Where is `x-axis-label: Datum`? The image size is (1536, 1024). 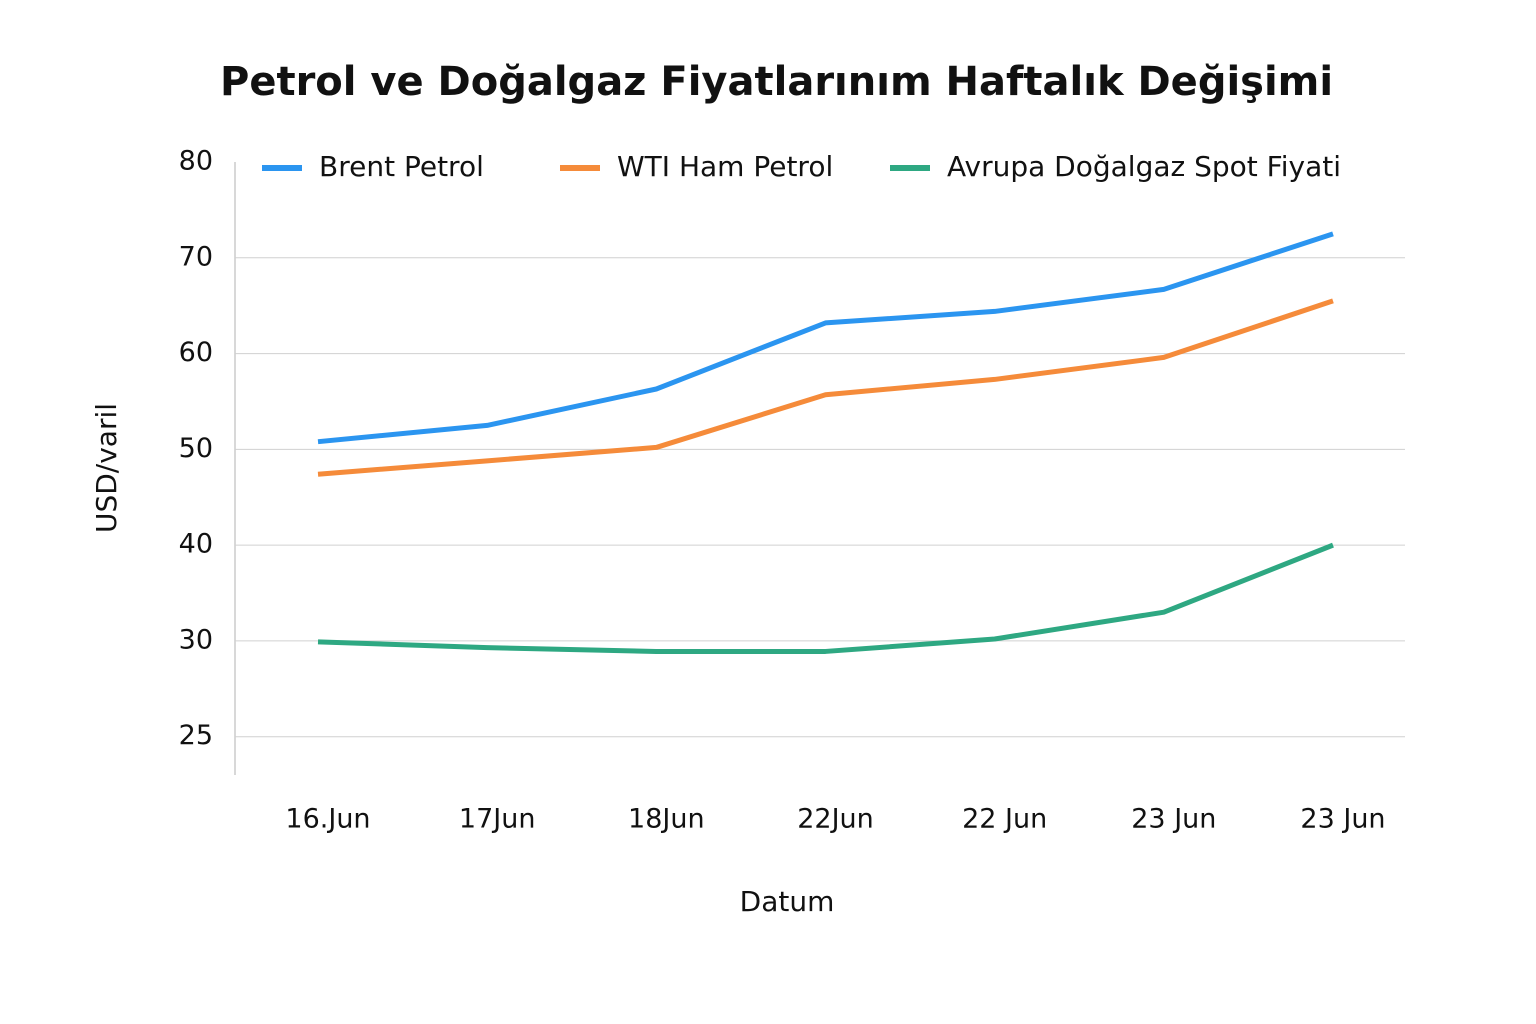
x-axis-label: Datum is located at coordinates (787, 901).